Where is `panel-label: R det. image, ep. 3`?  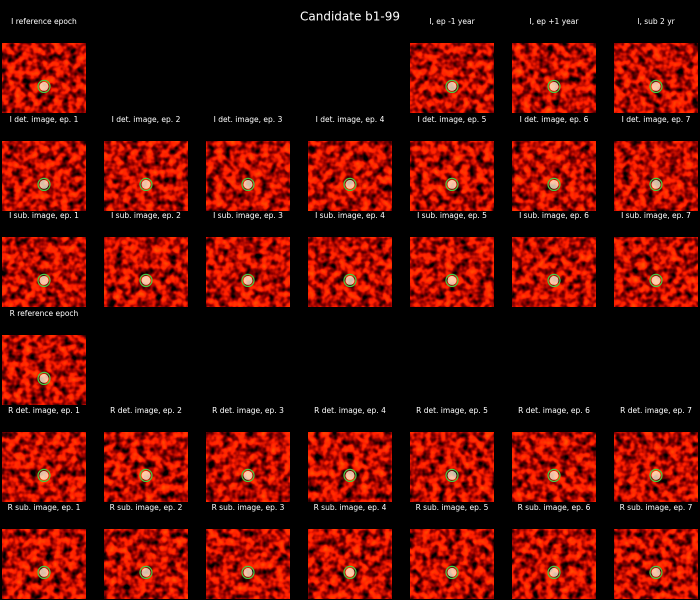
panel-label: R det. image, ep. 3 is located at coordinates (248, 410).